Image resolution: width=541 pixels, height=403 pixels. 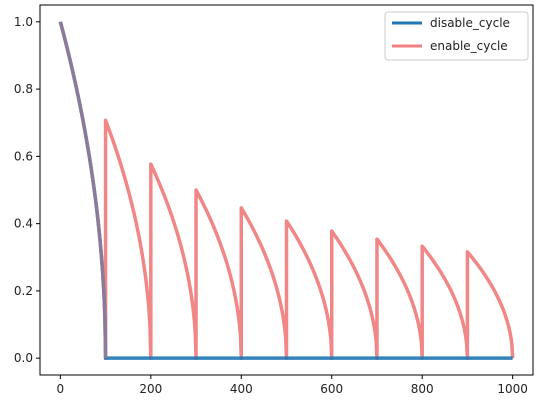 What do you see at coordinates (292, 385) in the screenshot?
I see `x-axis-ticks: 0 200 400 600 800 1000` at bounding box center [292, 385].